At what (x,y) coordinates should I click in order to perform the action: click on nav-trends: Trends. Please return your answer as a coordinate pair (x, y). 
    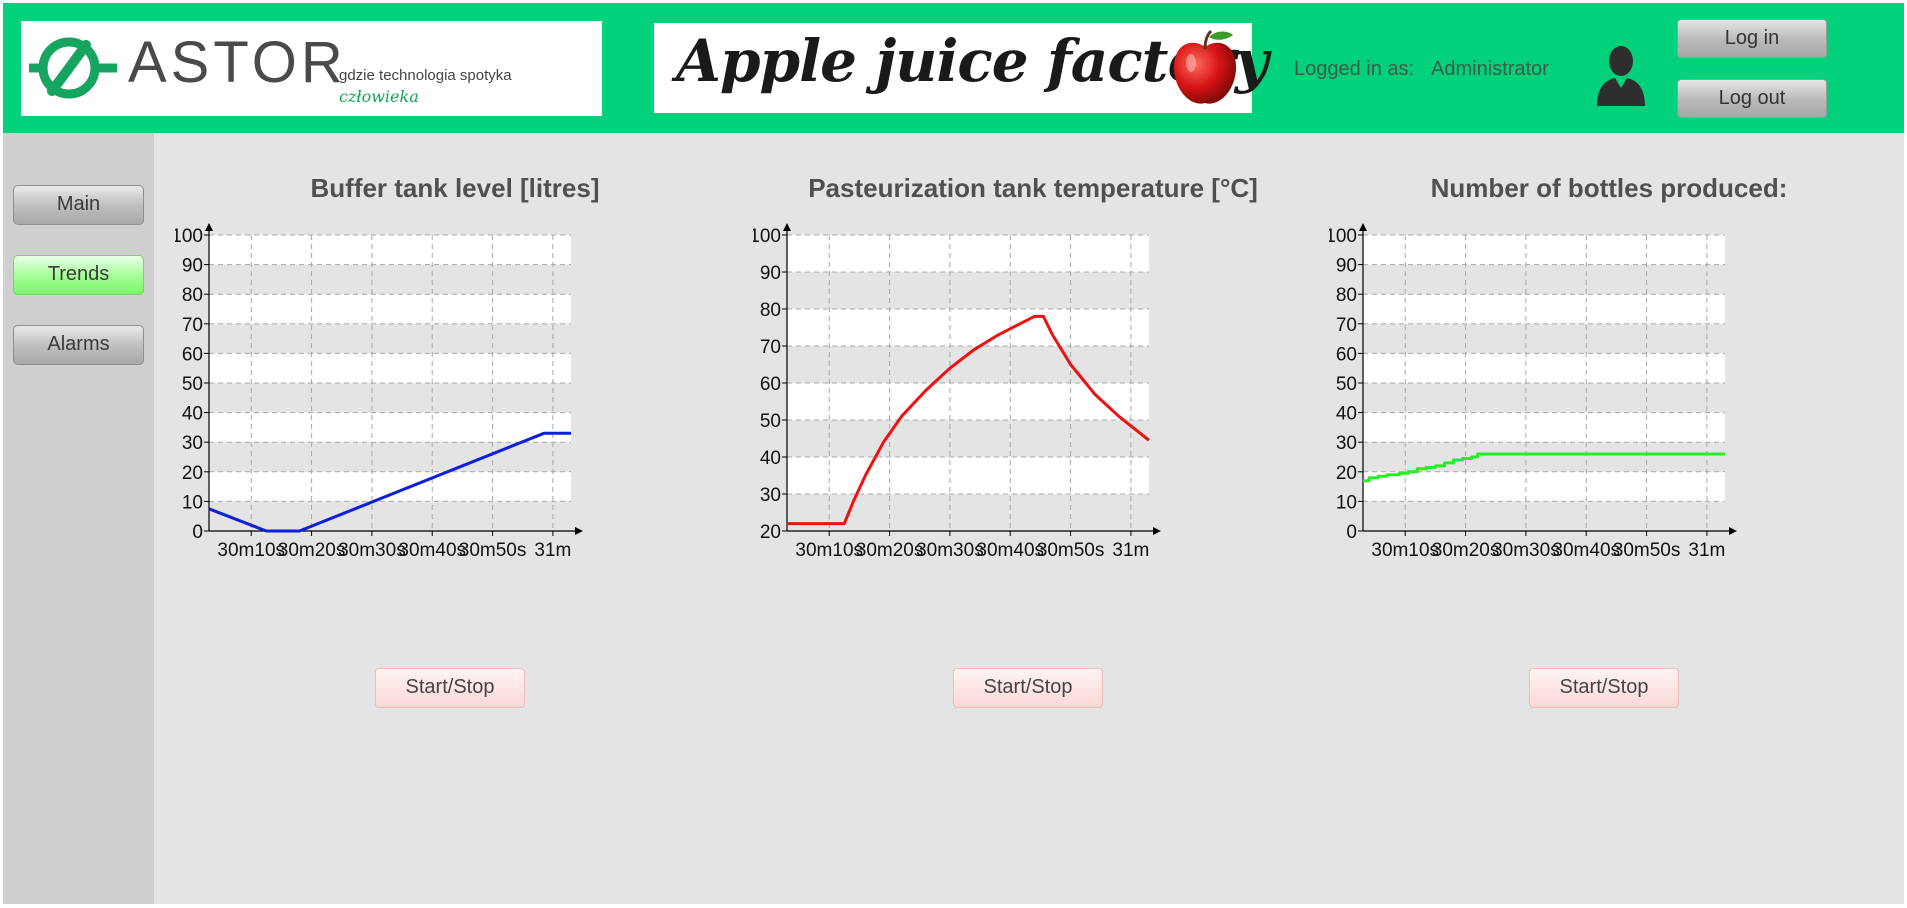
    Looking at the image, I should click on (78, 275).